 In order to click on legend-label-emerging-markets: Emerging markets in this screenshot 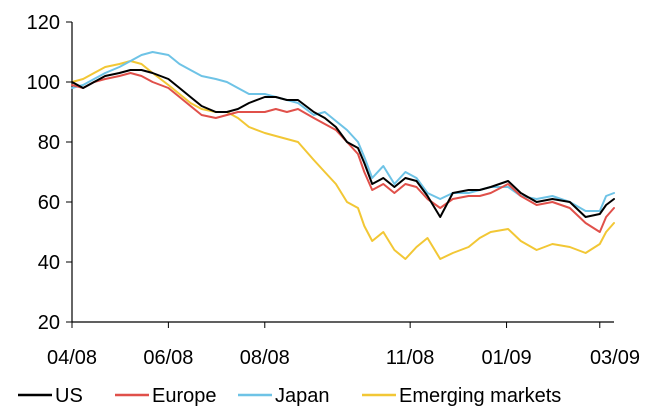, I will do `click(480, 396)`.